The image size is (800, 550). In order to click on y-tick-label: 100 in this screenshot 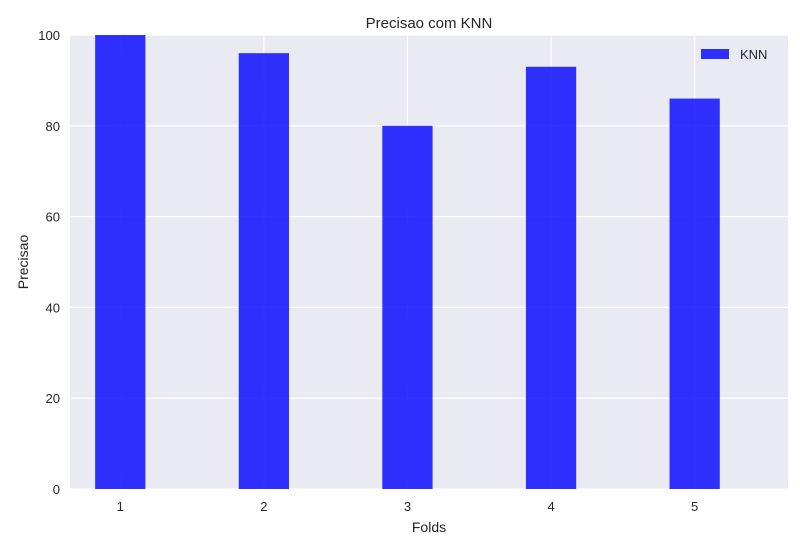, I will do `click(49, 35)`.